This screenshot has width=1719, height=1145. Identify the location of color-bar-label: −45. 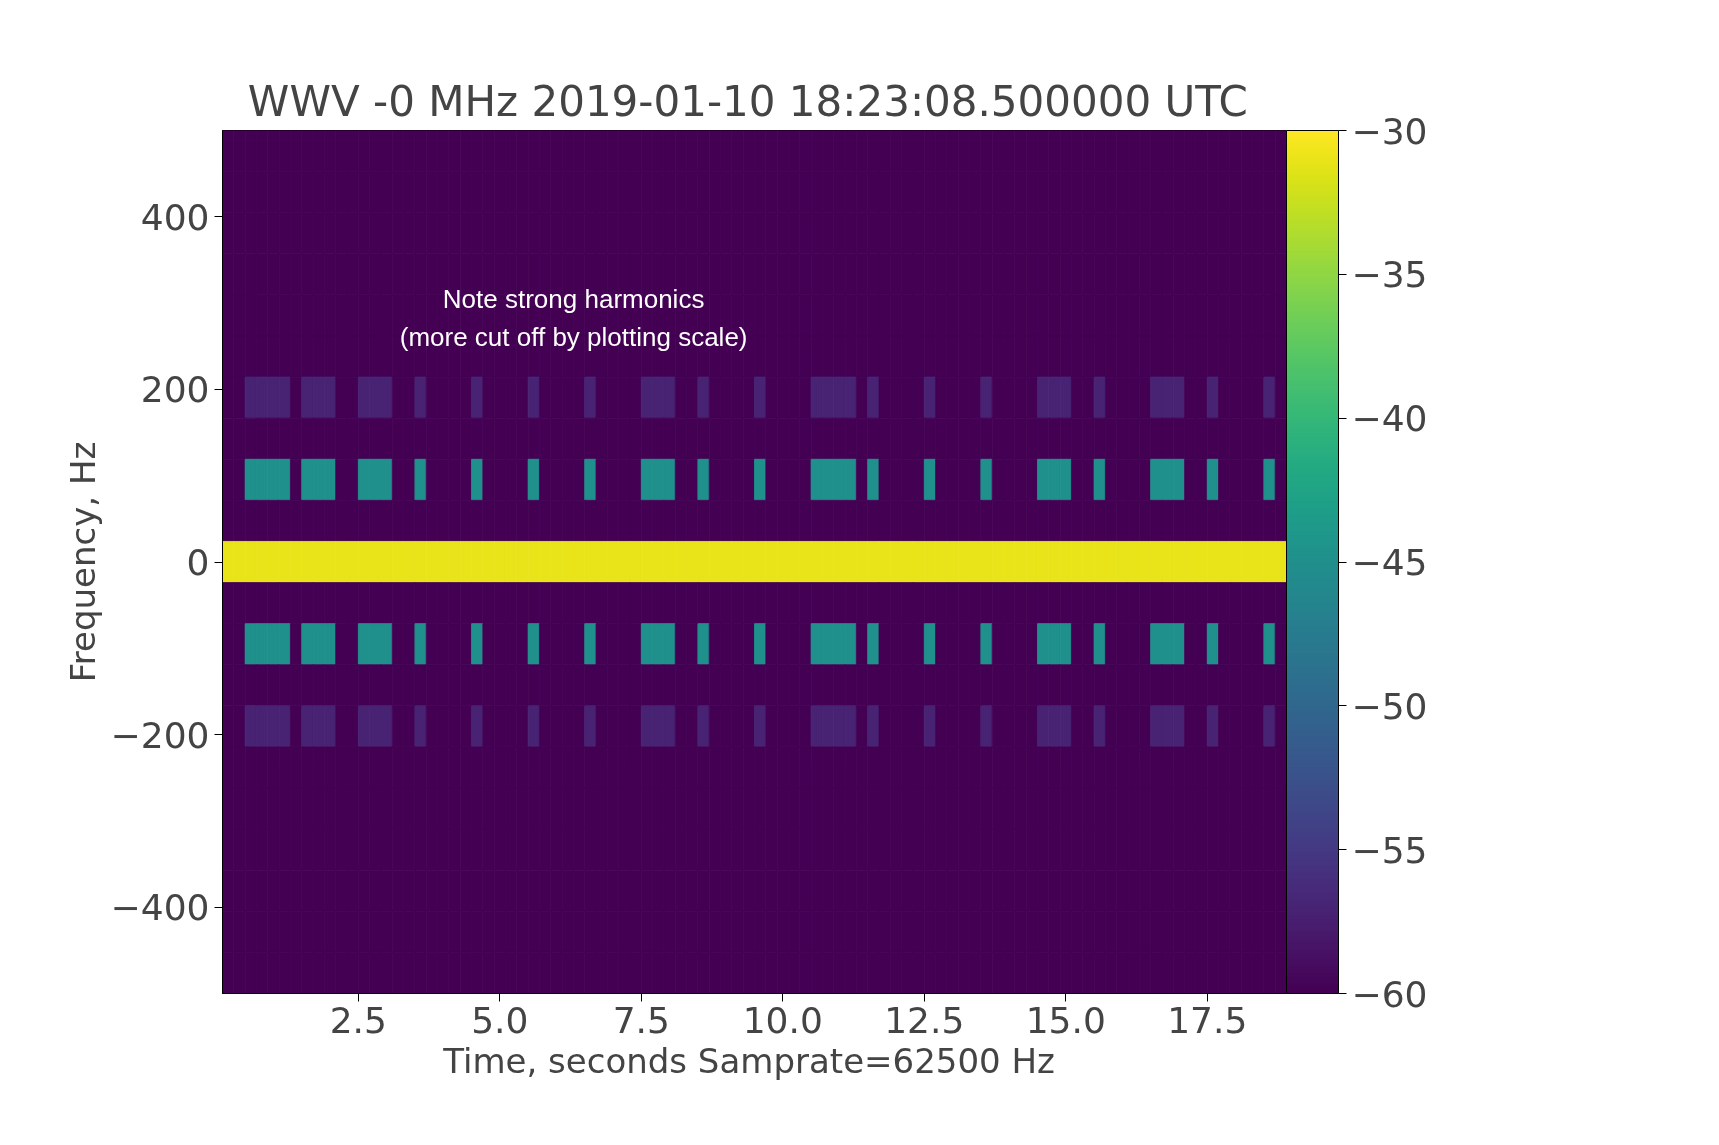
(1389, 562).